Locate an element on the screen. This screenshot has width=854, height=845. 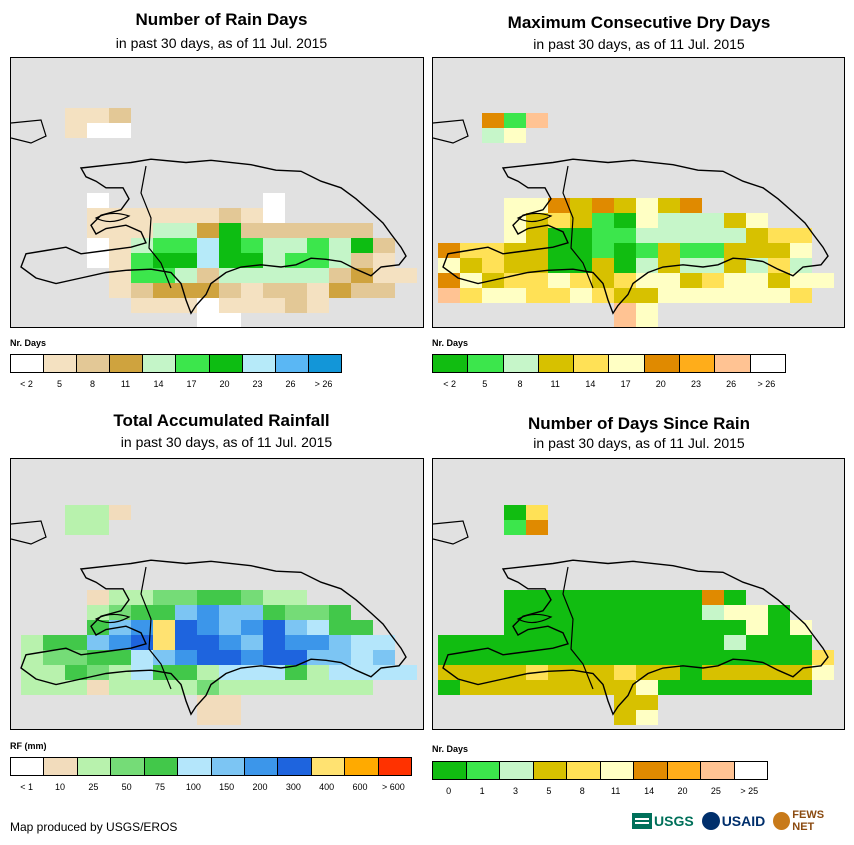
panel2-legend-title: Nr. Days is located at coordinates (450, 343).